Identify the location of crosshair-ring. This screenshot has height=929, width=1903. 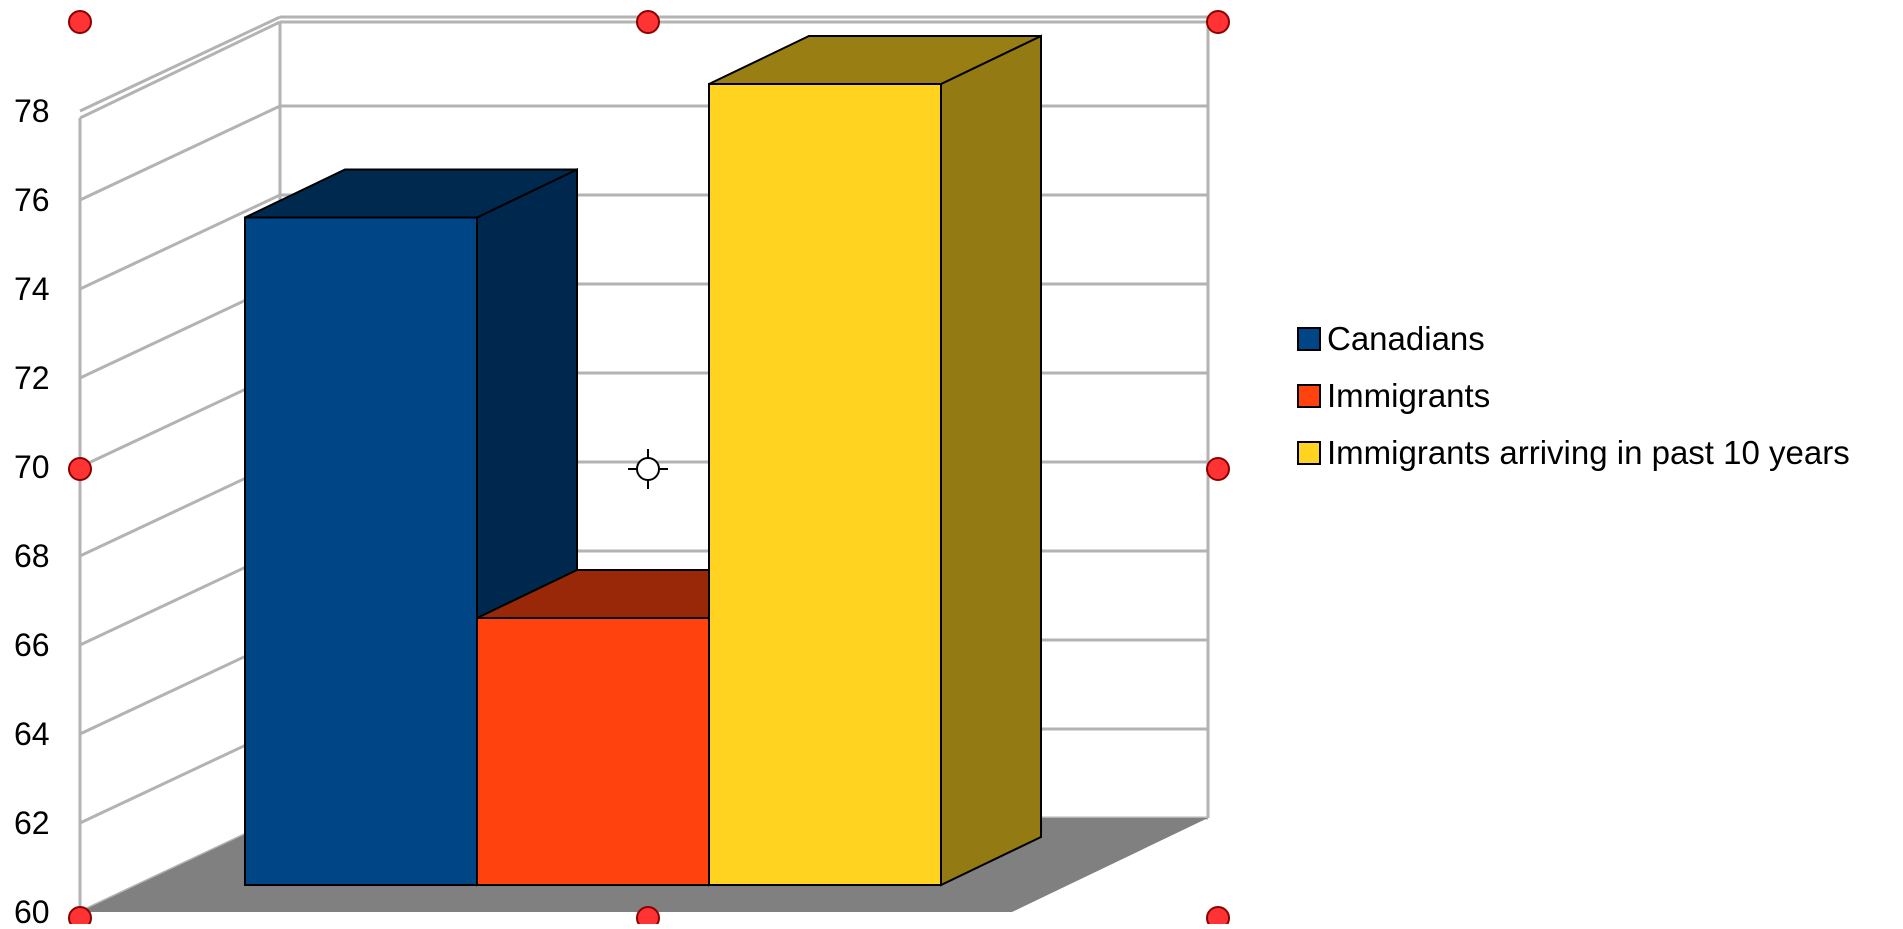
(648, 469).